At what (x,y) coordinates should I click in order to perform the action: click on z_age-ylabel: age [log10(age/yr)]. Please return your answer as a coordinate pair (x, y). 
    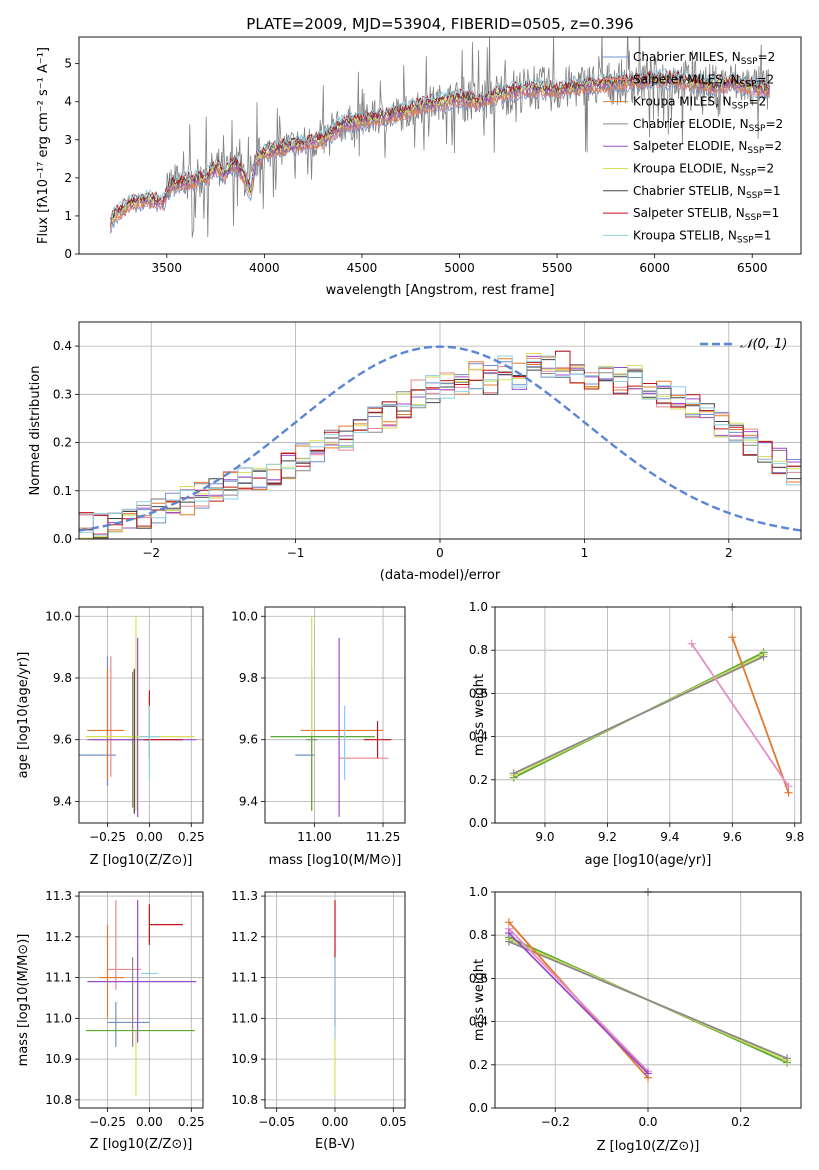
    Looking at the image, I should click on (23, 715).